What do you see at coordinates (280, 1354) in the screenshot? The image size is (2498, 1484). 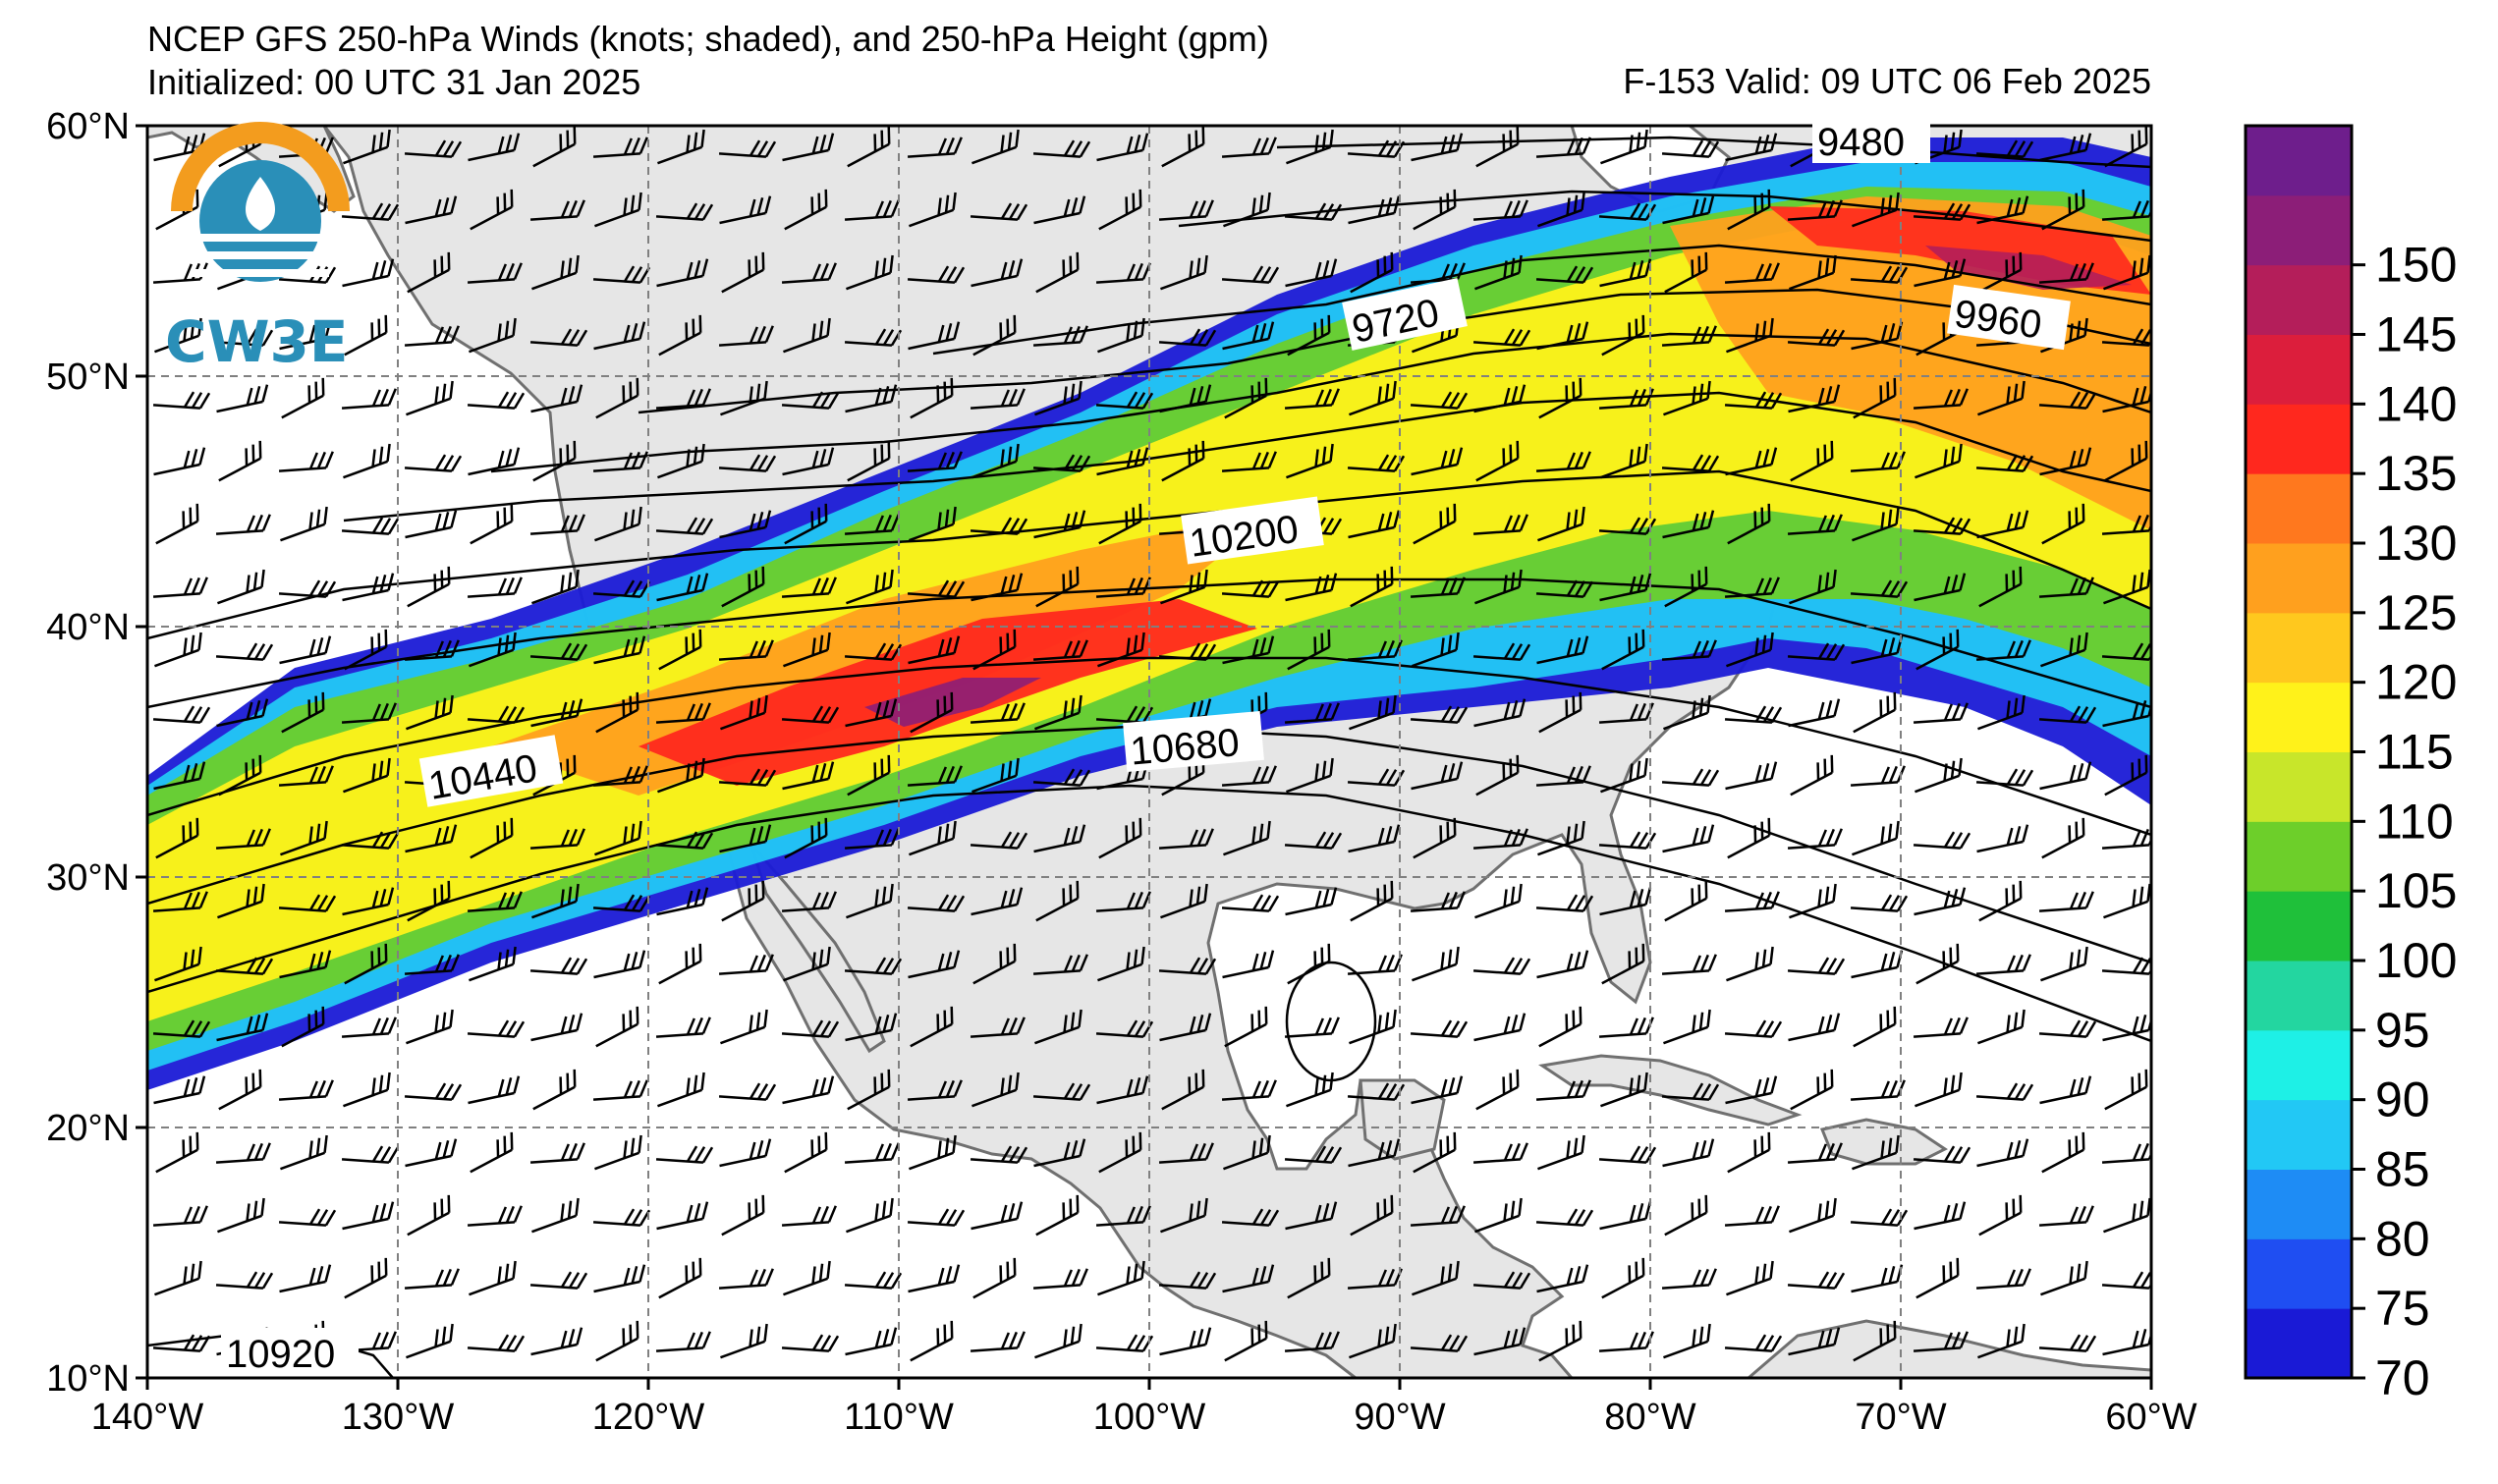 I see `height-label-10920: 10920` at bounding box center [280, 1354].